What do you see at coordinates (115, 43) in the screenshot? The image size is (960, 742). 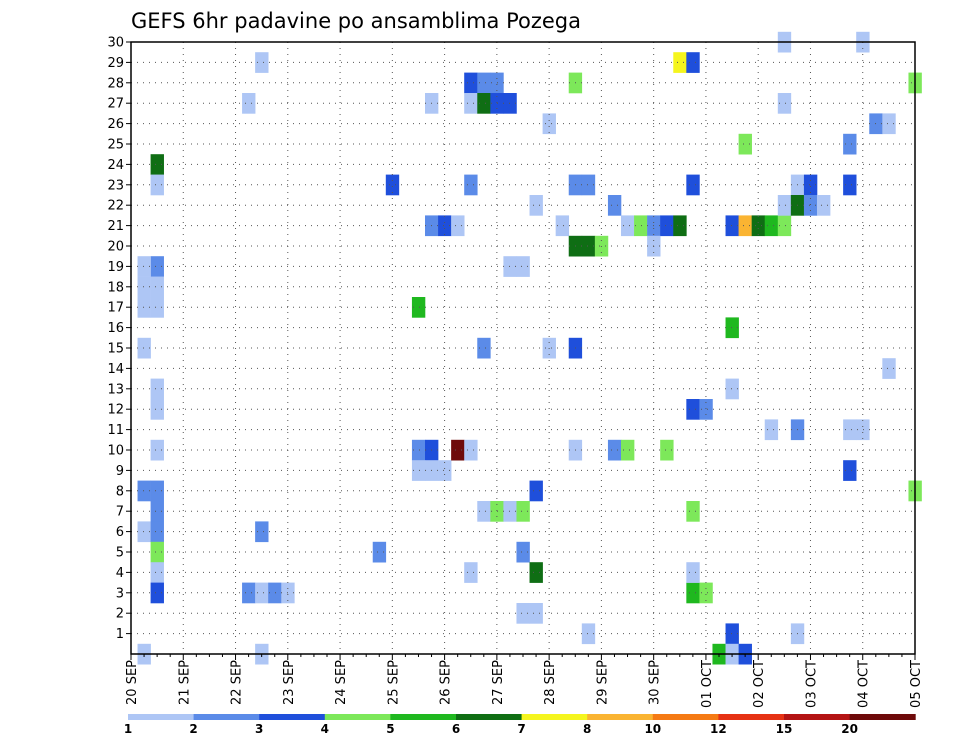 I see `y-tick-label: 30` at bounding box center [115, 43].